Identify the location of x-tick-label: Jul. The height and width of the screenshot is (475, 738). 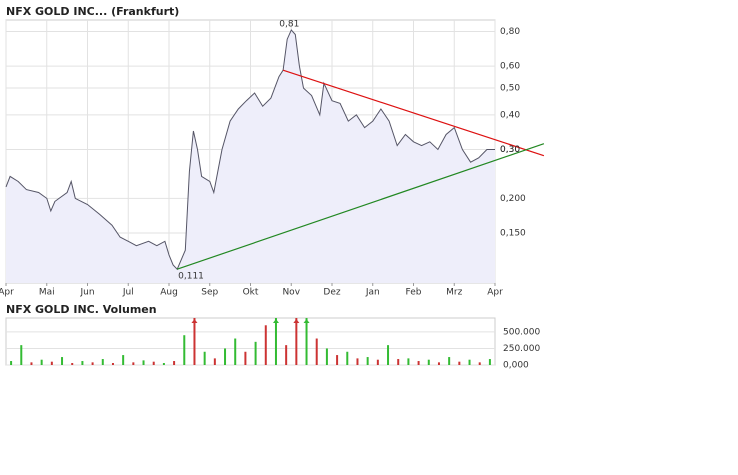
(128, 293).